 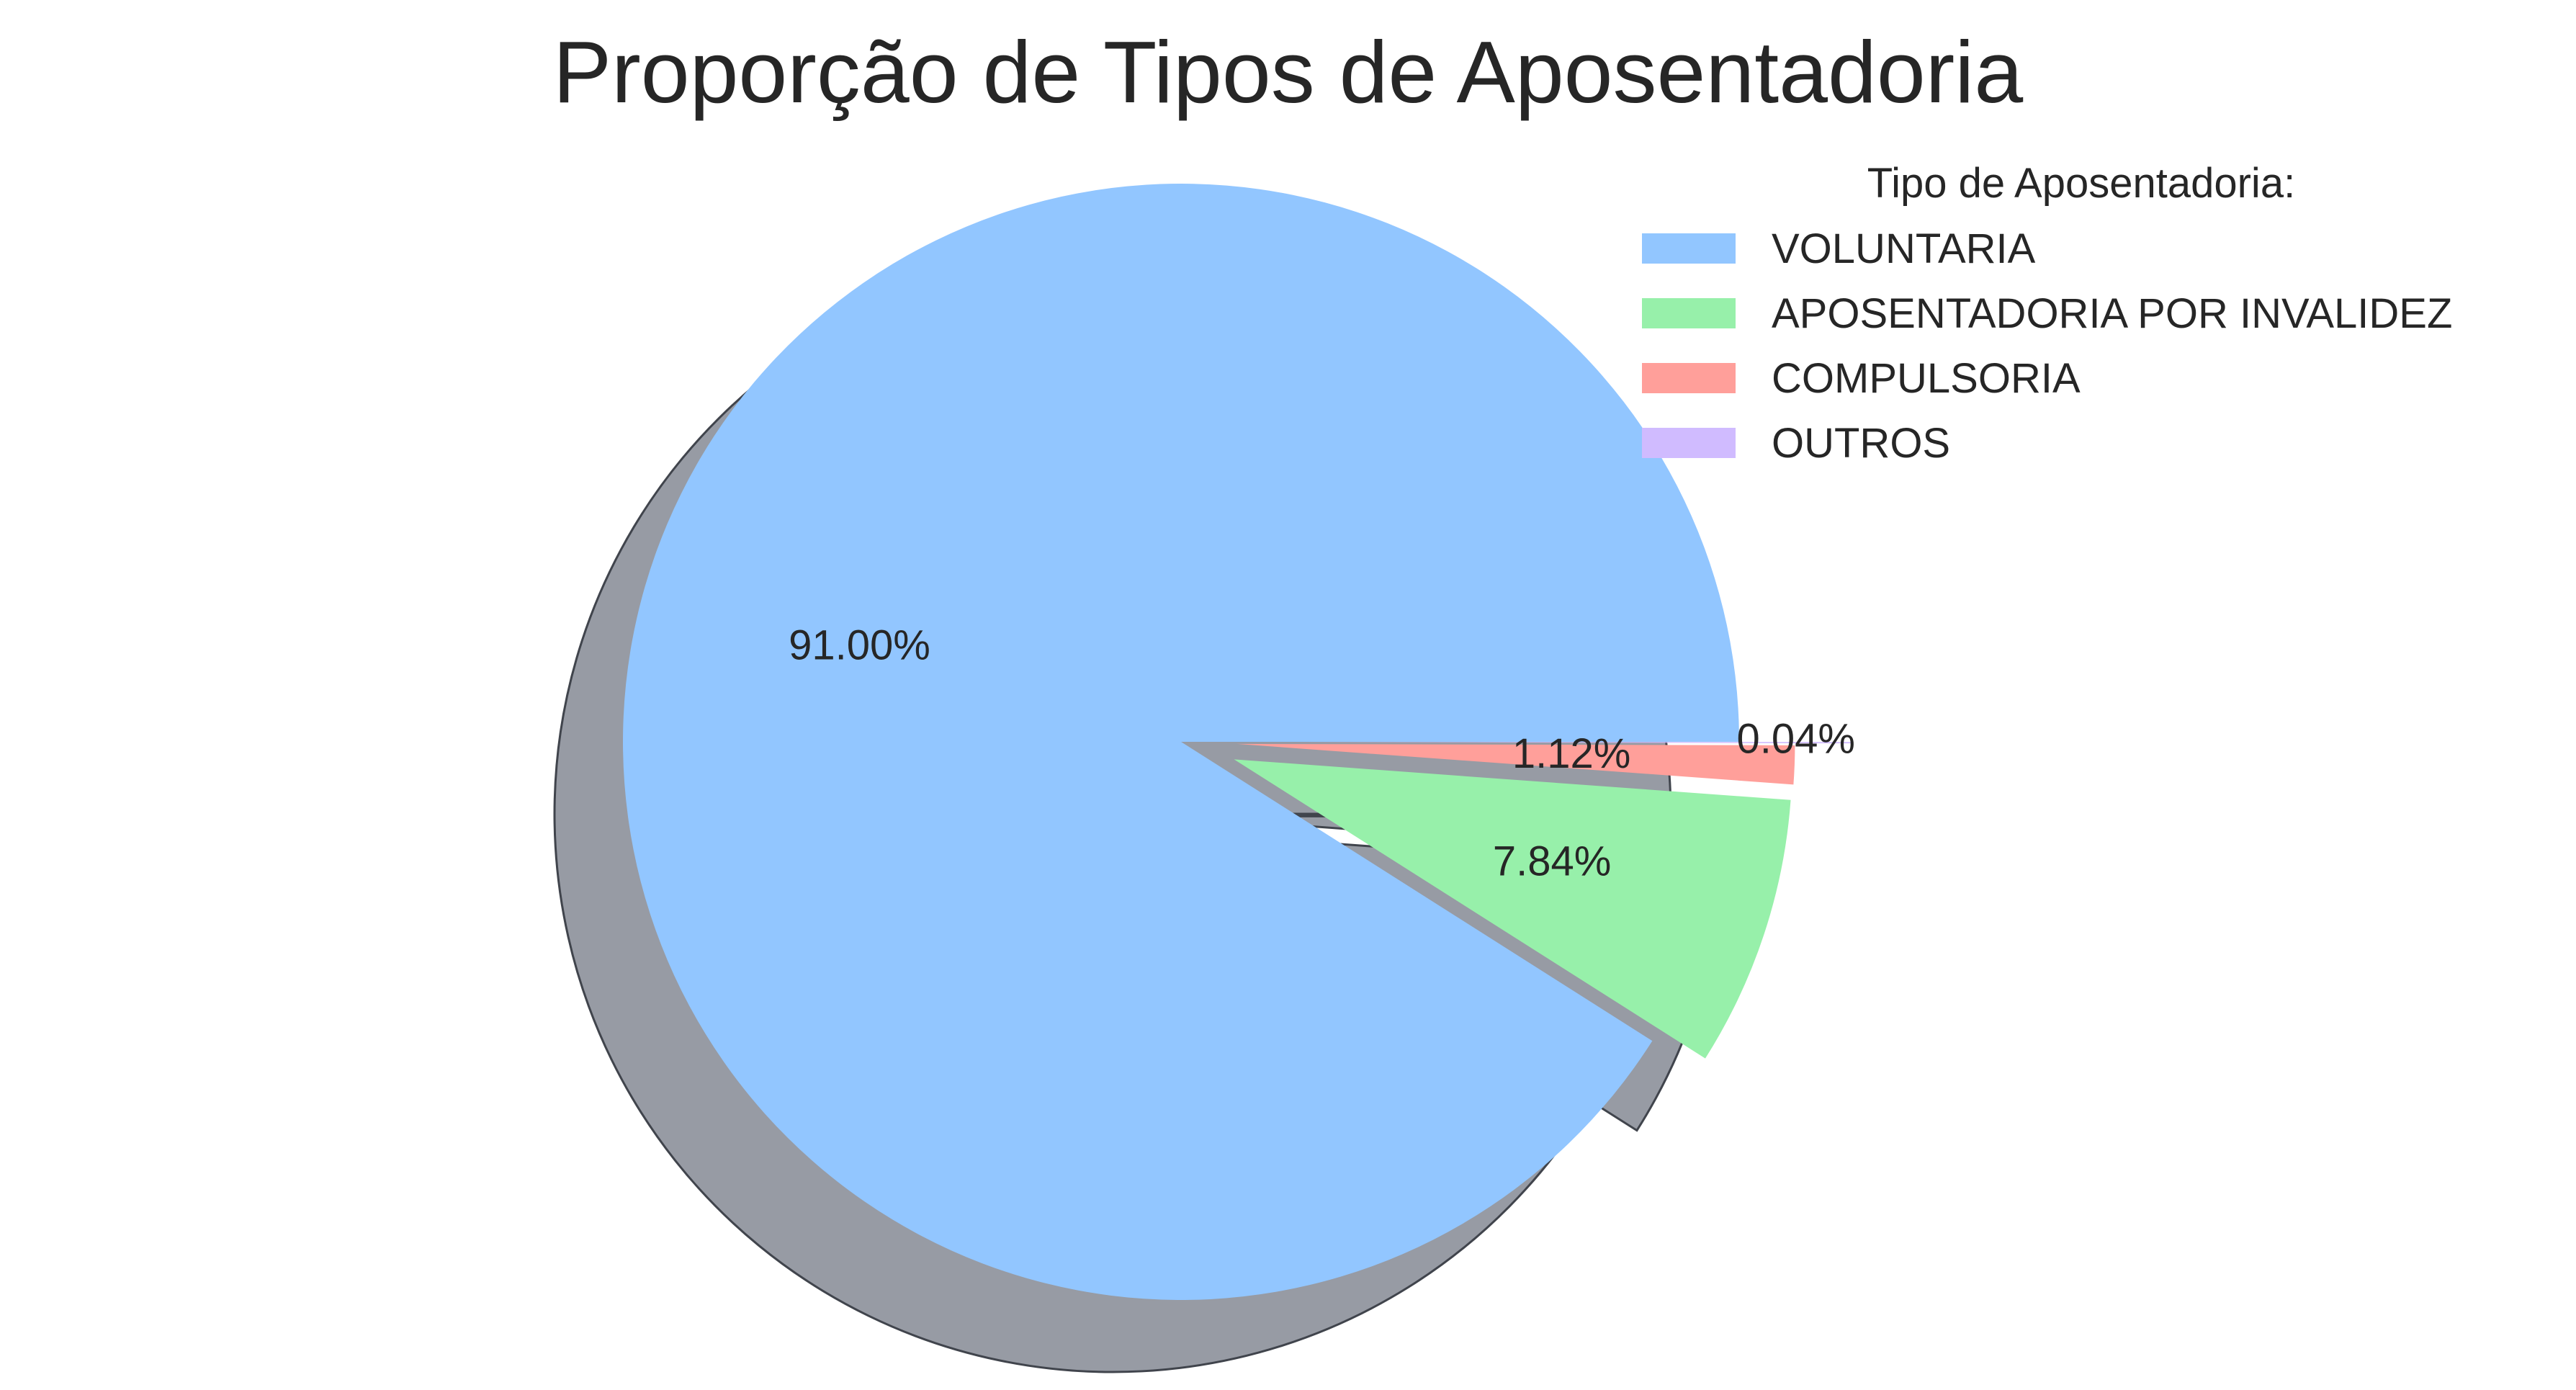 I want to click on legend-item-outros: OUTROS, so click(x=2081, y=443).